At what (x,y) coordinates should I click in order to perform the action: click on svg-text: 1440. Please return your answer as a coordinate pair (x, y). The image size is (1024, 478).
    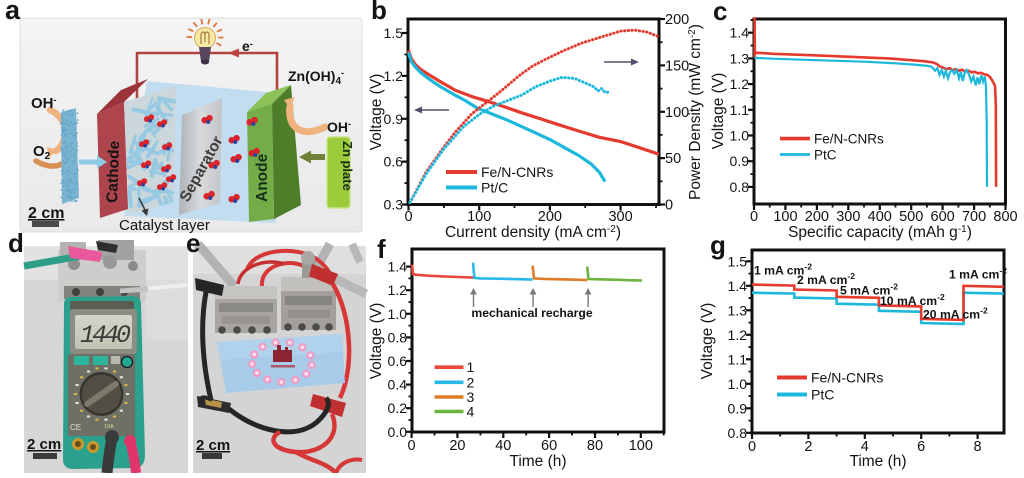
    Looking at the image, I should click on (105, 335).